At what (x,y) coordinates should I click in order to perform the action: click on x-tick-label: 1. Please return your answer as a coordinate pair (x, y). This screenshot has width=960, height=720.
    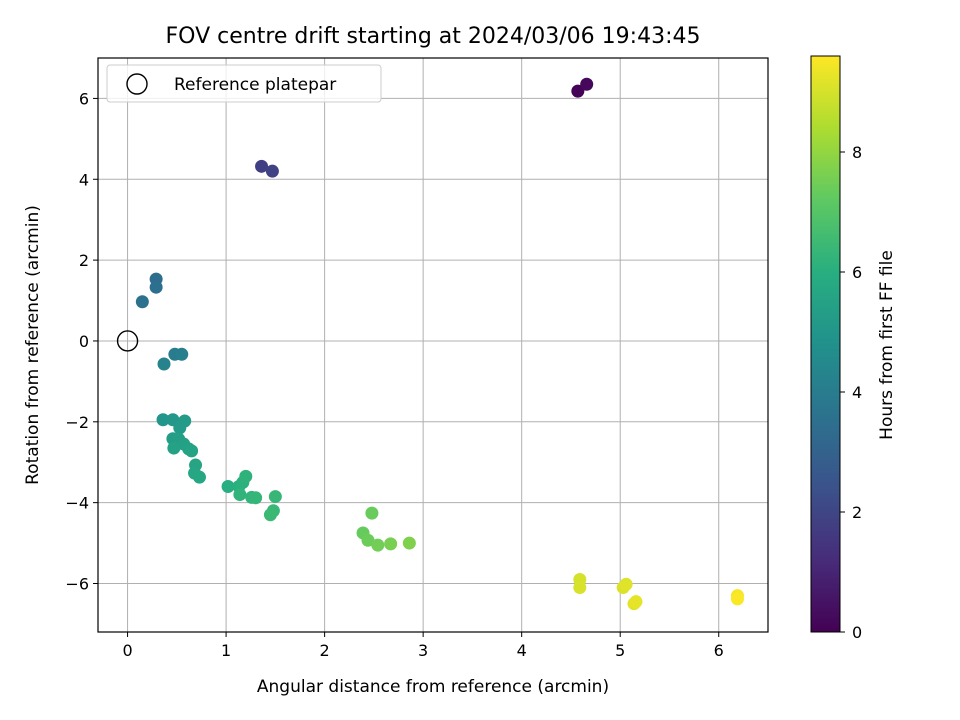
    Looking at the image, I should click on (226, 650).